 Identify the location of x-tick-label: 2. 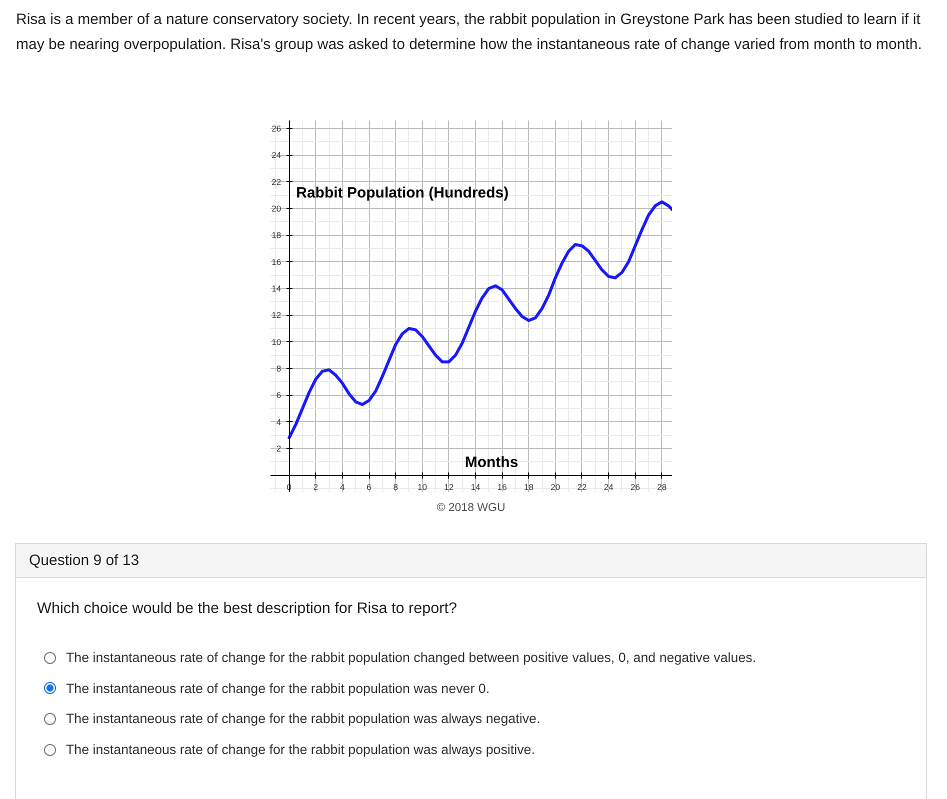
(315, 487).